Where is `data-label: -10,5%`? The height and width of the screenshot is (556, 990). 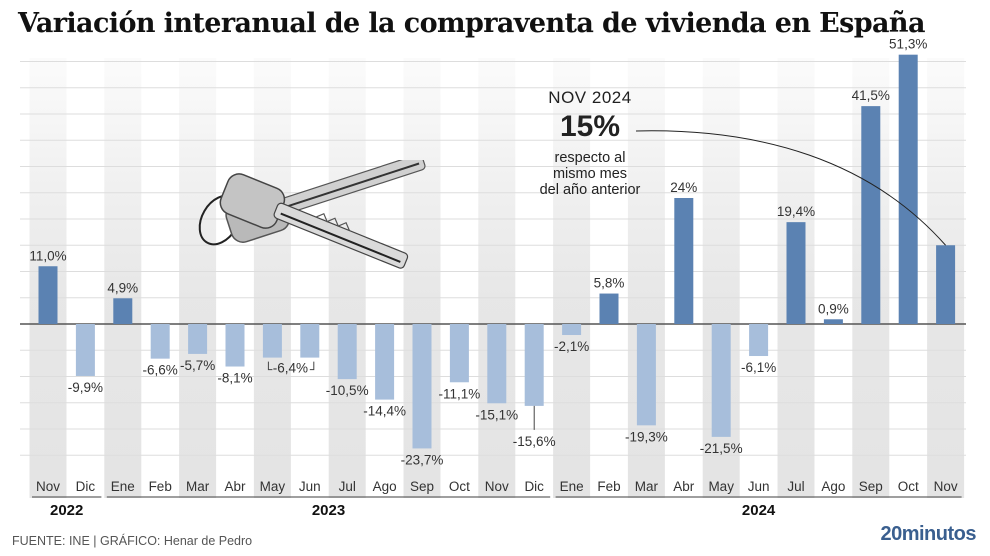
data-label: -10,5% is located at coordinates (347, 390).